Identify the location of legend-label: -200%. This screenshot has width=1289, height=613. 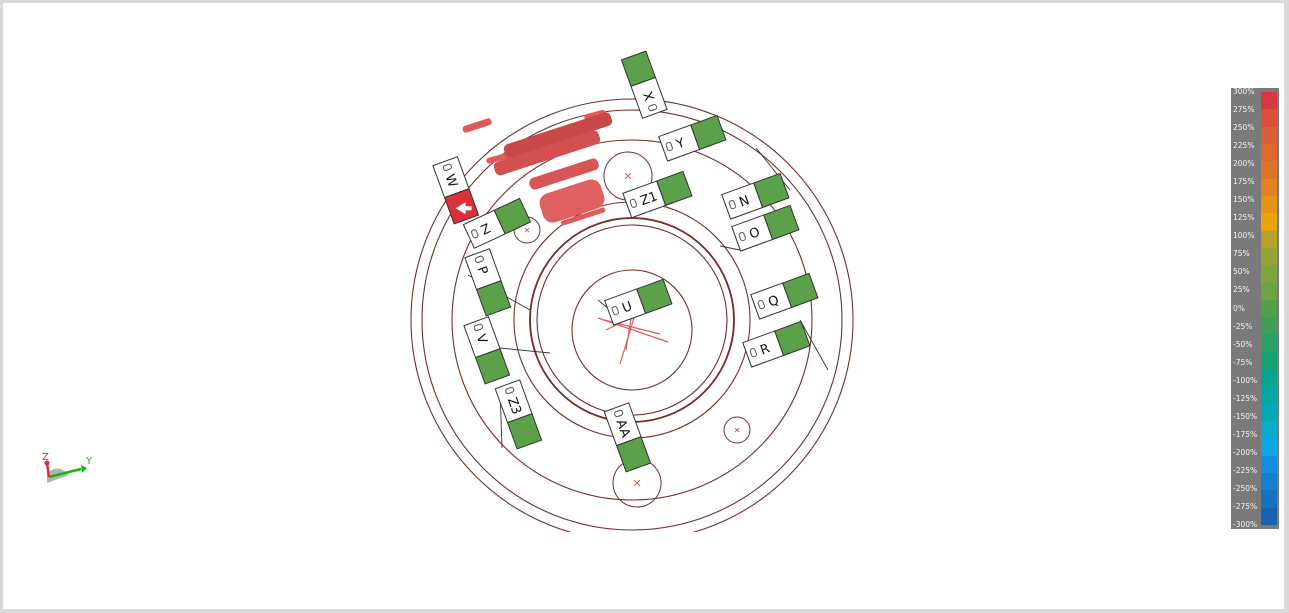
(1245, 452).